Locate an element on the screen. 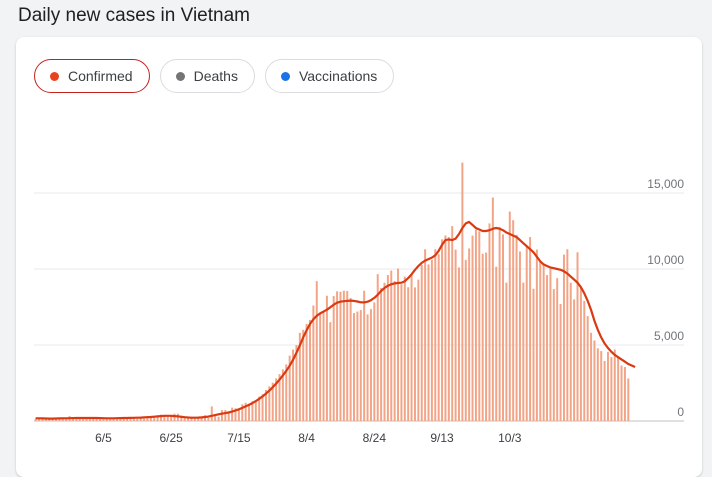 Image resolution: width=712 pixels, height=477 pixels. tab-vaccinations: Vaccinations is located at coordinates (329, 76).